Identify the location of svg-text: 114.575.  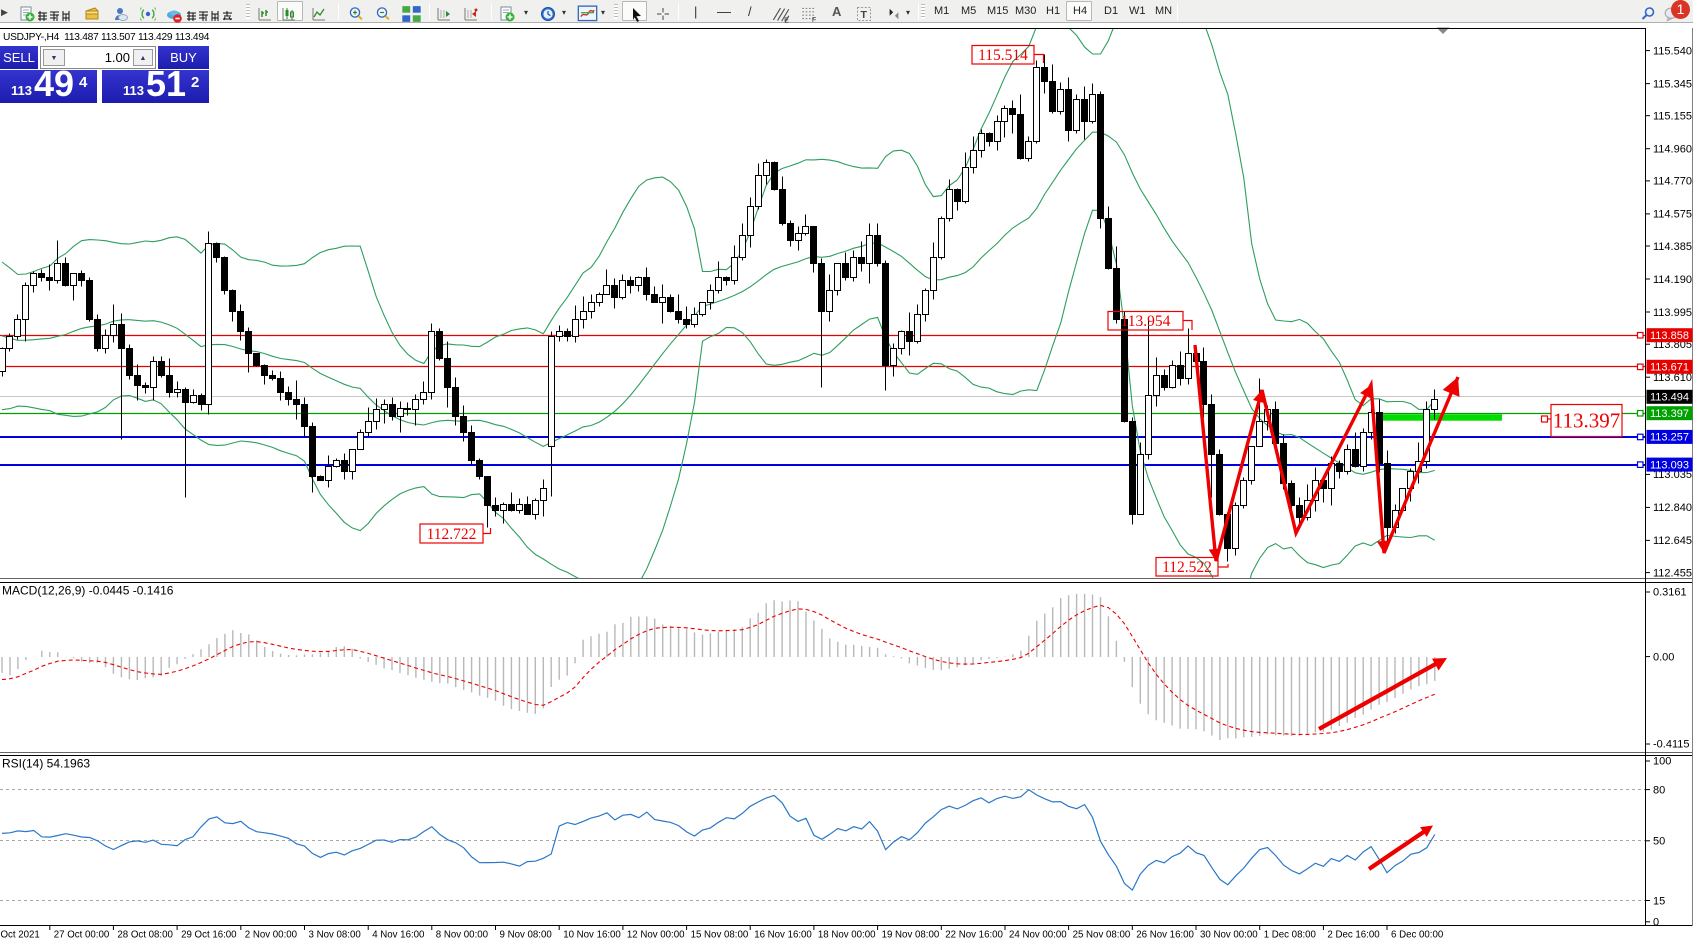
(1672, 215).